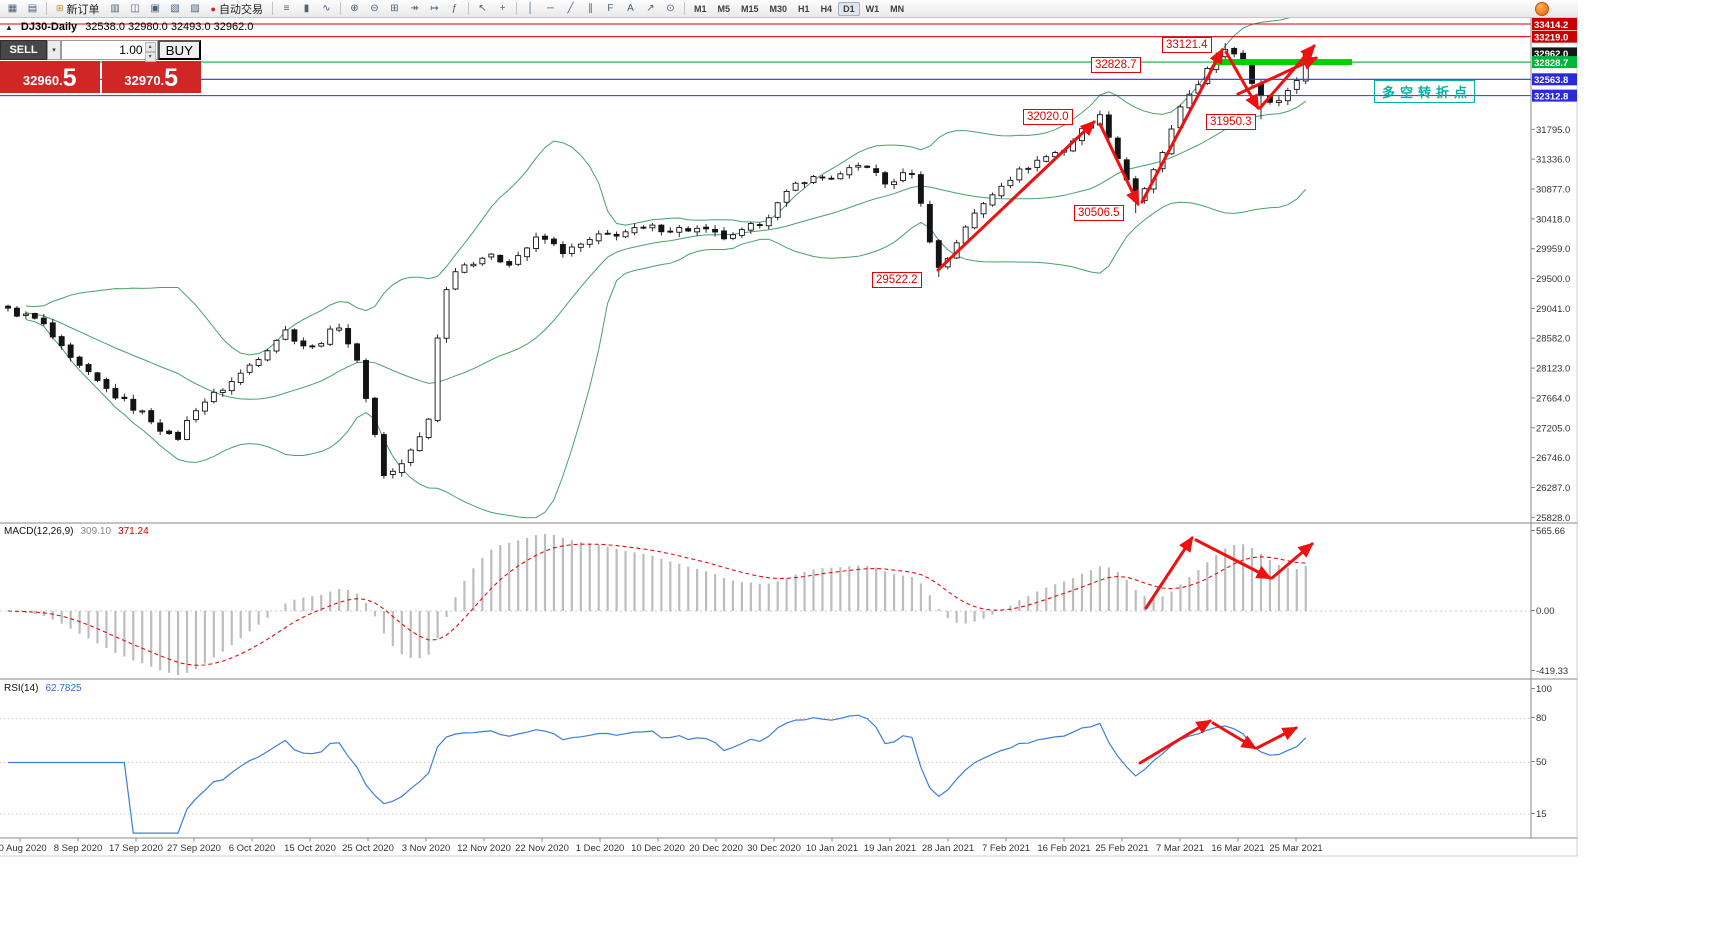 This screenshot has width=1731, height=938. I want to click on y-axis-label: 26746.0, so click(1553, 458).